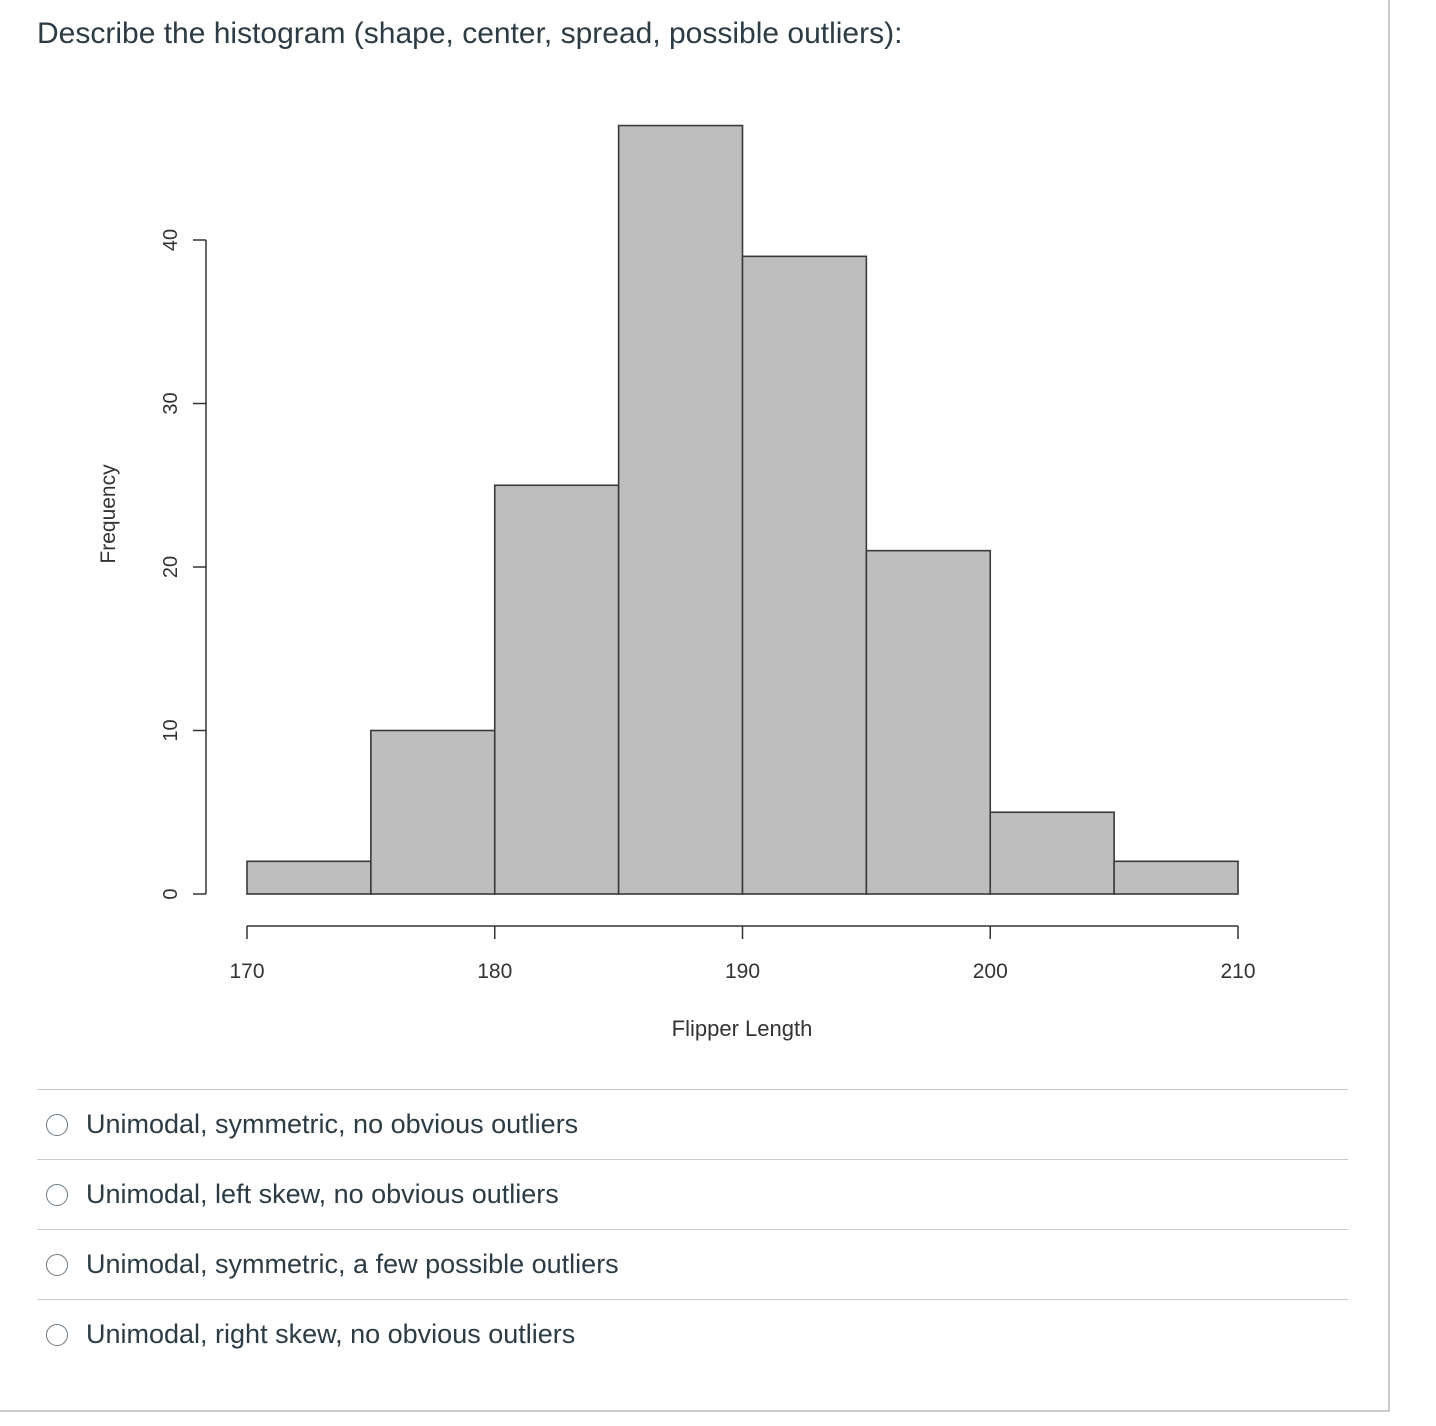 This screenshot has width=1436, height=1426. What do you see at coordinates (171, 893) in the screenshot?
I see `y-tick-label-0: 0` at bounding box center [171, 893].